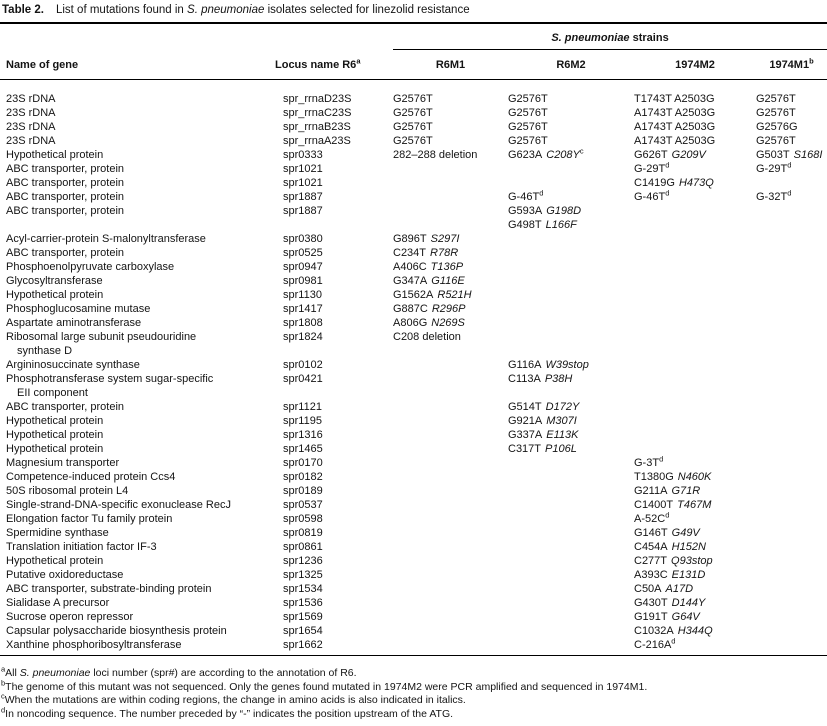  Describe the element at coordinates (450, 93) in the screenshot. I see `mutation-cell-r6m1: G2576T` at that location.